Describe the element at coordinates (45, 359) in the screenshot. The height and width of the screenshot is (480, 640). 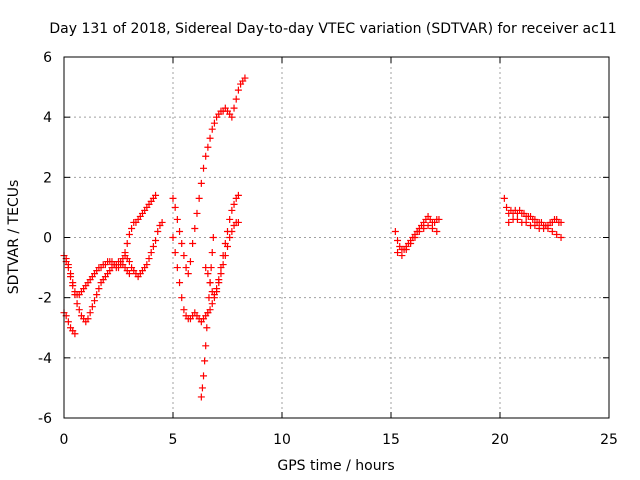
I see `y-tick-label: -4` at that location.